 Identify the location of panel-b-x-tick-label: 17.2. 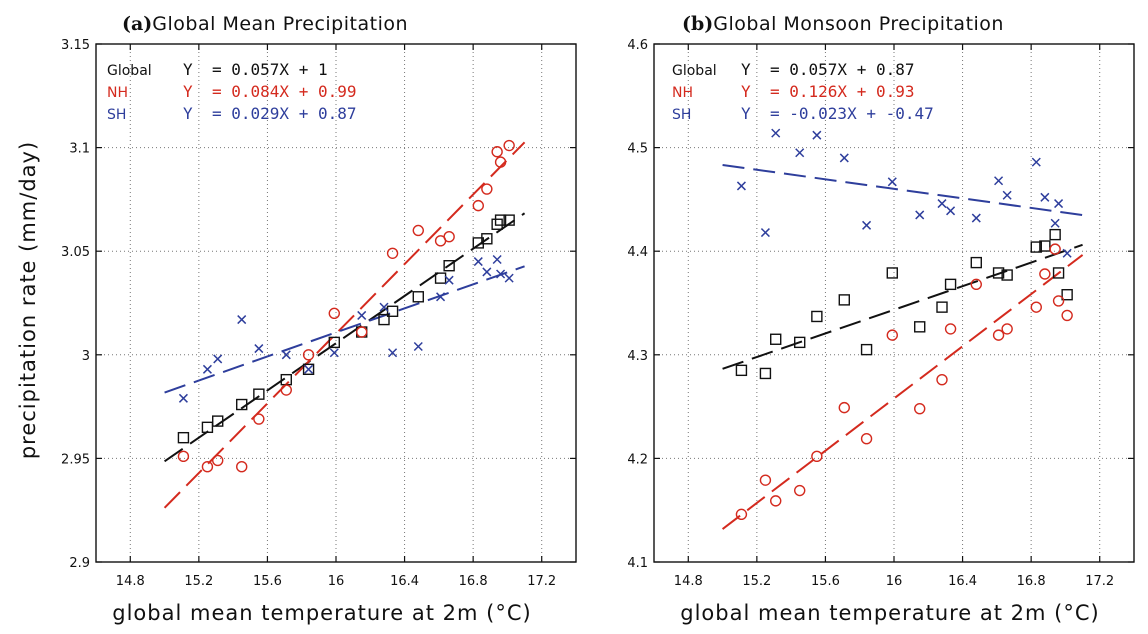
(1099, 581).